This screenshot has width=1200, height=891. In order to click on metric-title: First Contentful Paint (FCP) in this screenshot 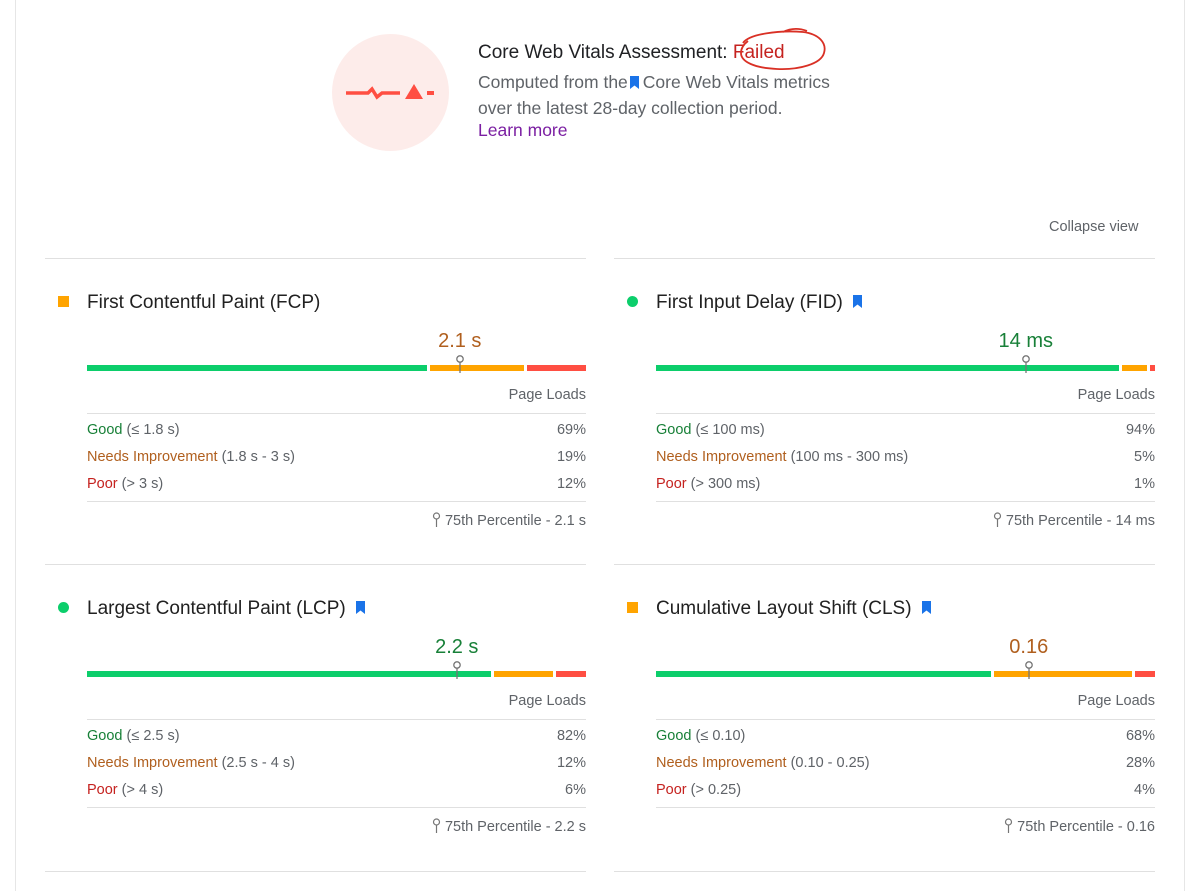, I will do `click(203, 303)`.